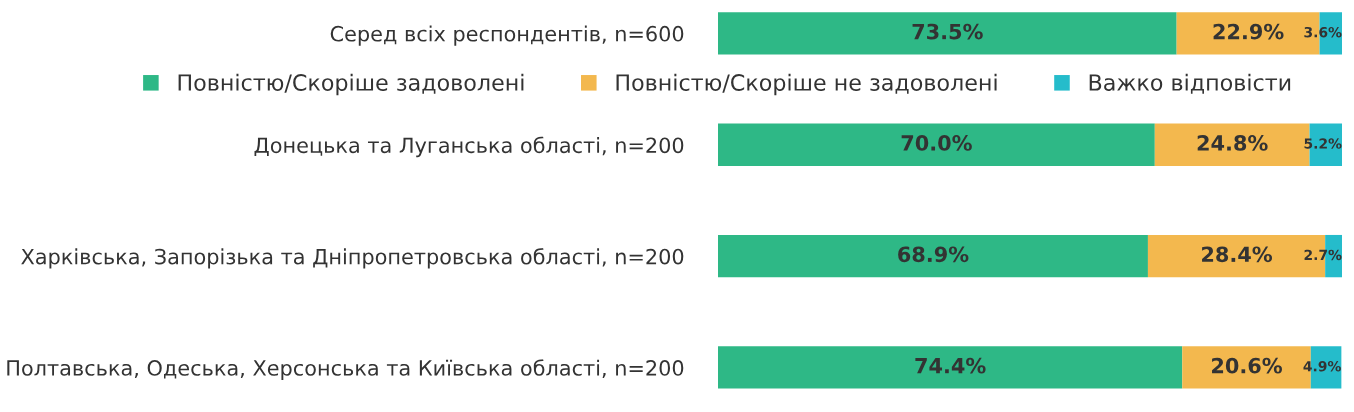 This screenshot has height=412, width=1354. I want to click on data-label: 74.4%, so click(950, 365).